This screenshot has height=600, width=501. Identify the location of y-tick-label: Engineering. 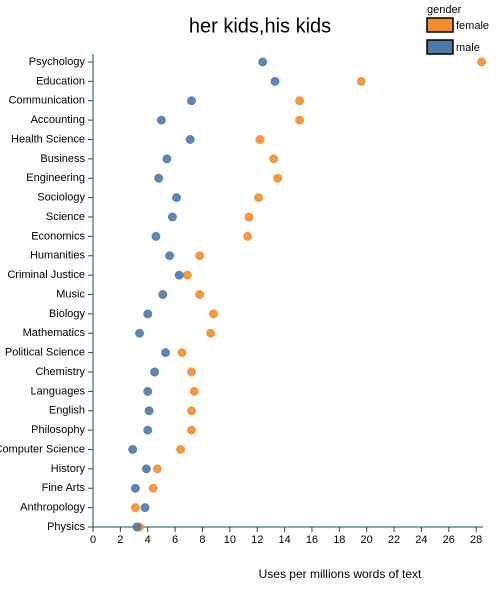
(55, 178).